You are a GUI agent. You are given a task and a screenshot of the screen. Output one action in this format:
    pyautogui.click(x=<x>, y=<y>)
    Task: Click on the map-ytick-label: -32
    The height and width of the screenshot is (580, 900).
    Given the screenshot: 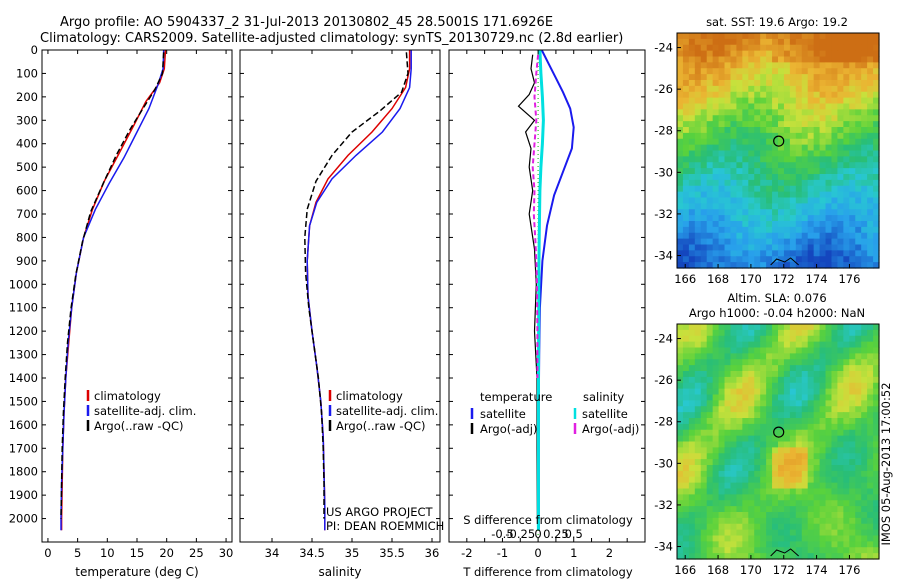 What is the action you would take?
    pyautogui.click(x=663, y=505)
    